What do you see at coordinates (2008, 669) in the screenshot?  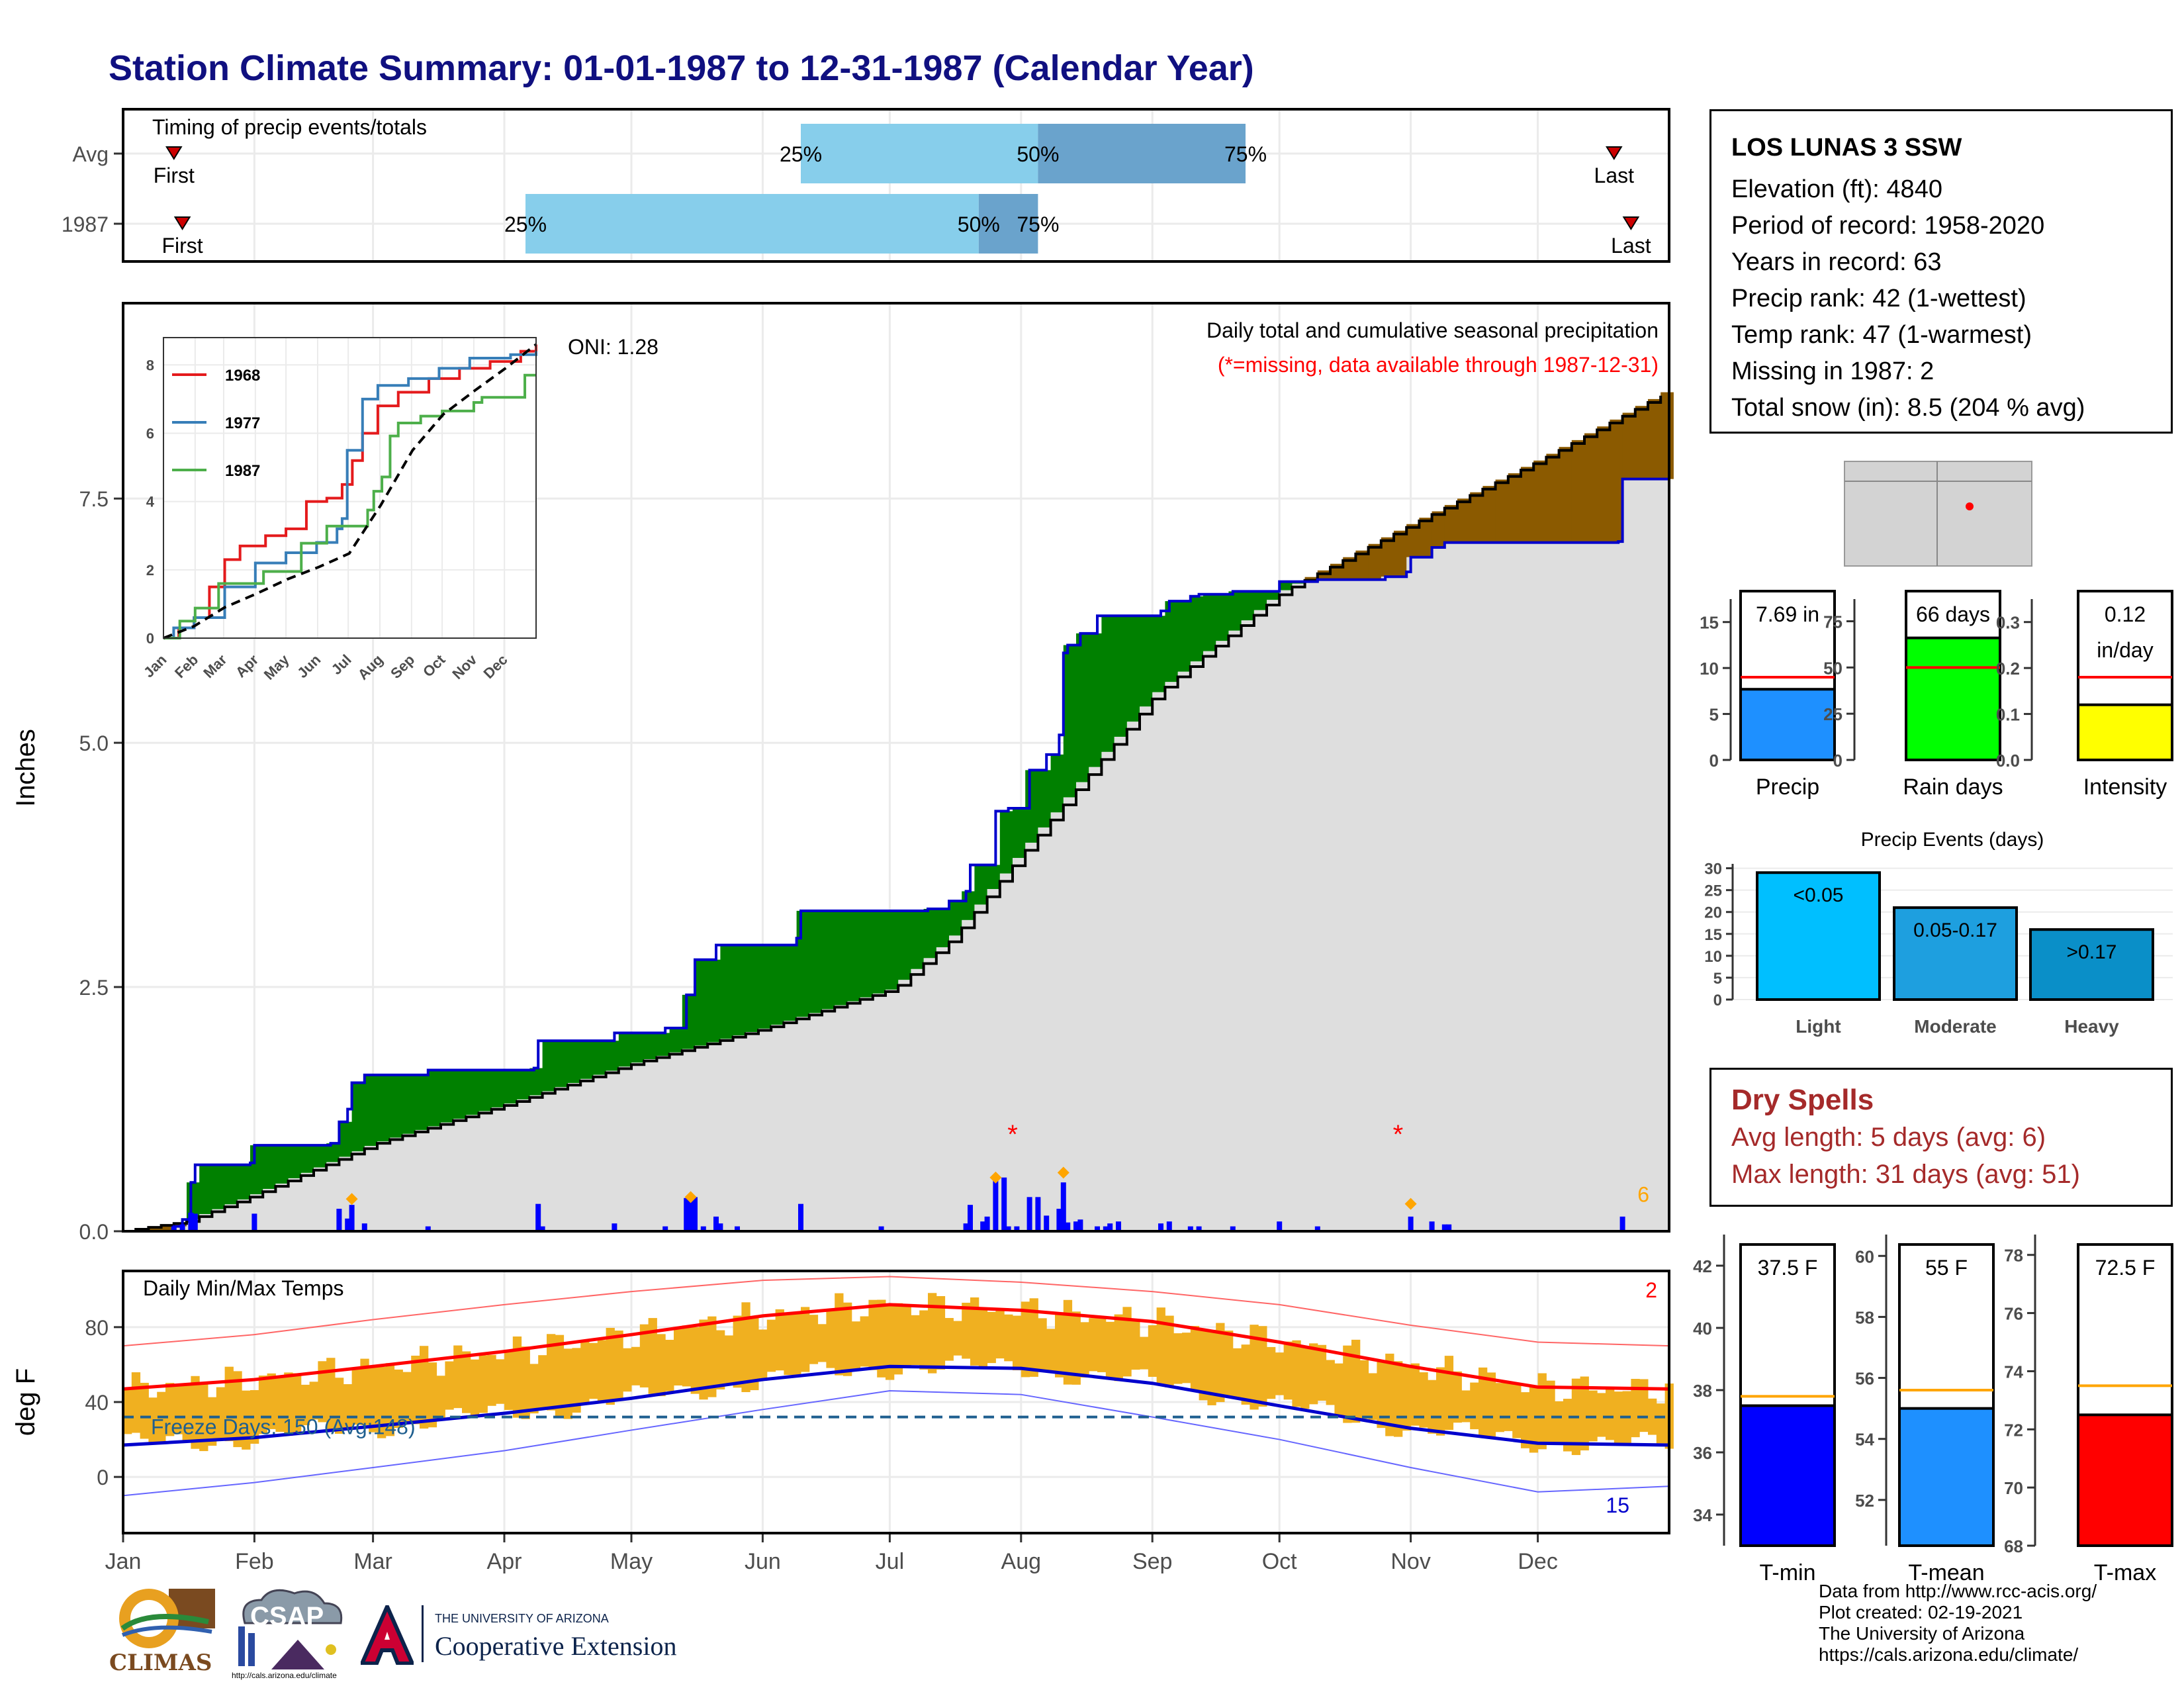 I see `intensity-ytick-label: 0.2` at bounding box center [2008, 669].